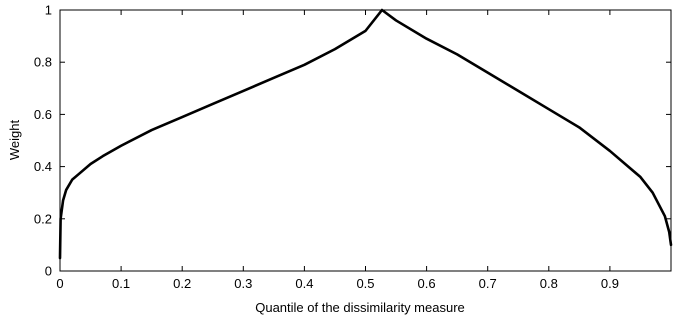  Describe the element at coordinates (14, 140) in the screenshot. I see `y-axis-label: Weight` at that location.